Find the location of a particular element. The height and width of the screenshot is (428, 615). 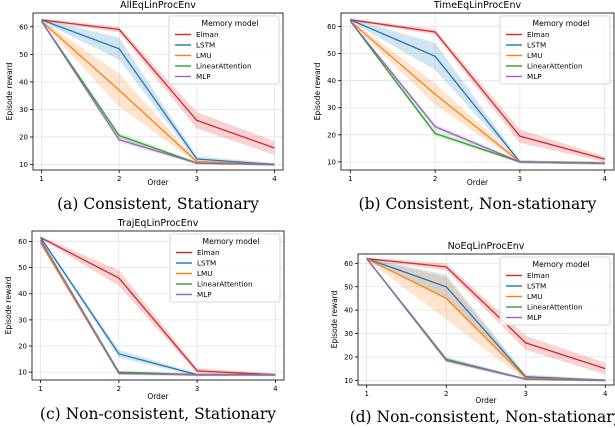

panel-title: NoEqLinProcEnv is located at coordinates (486, 246).